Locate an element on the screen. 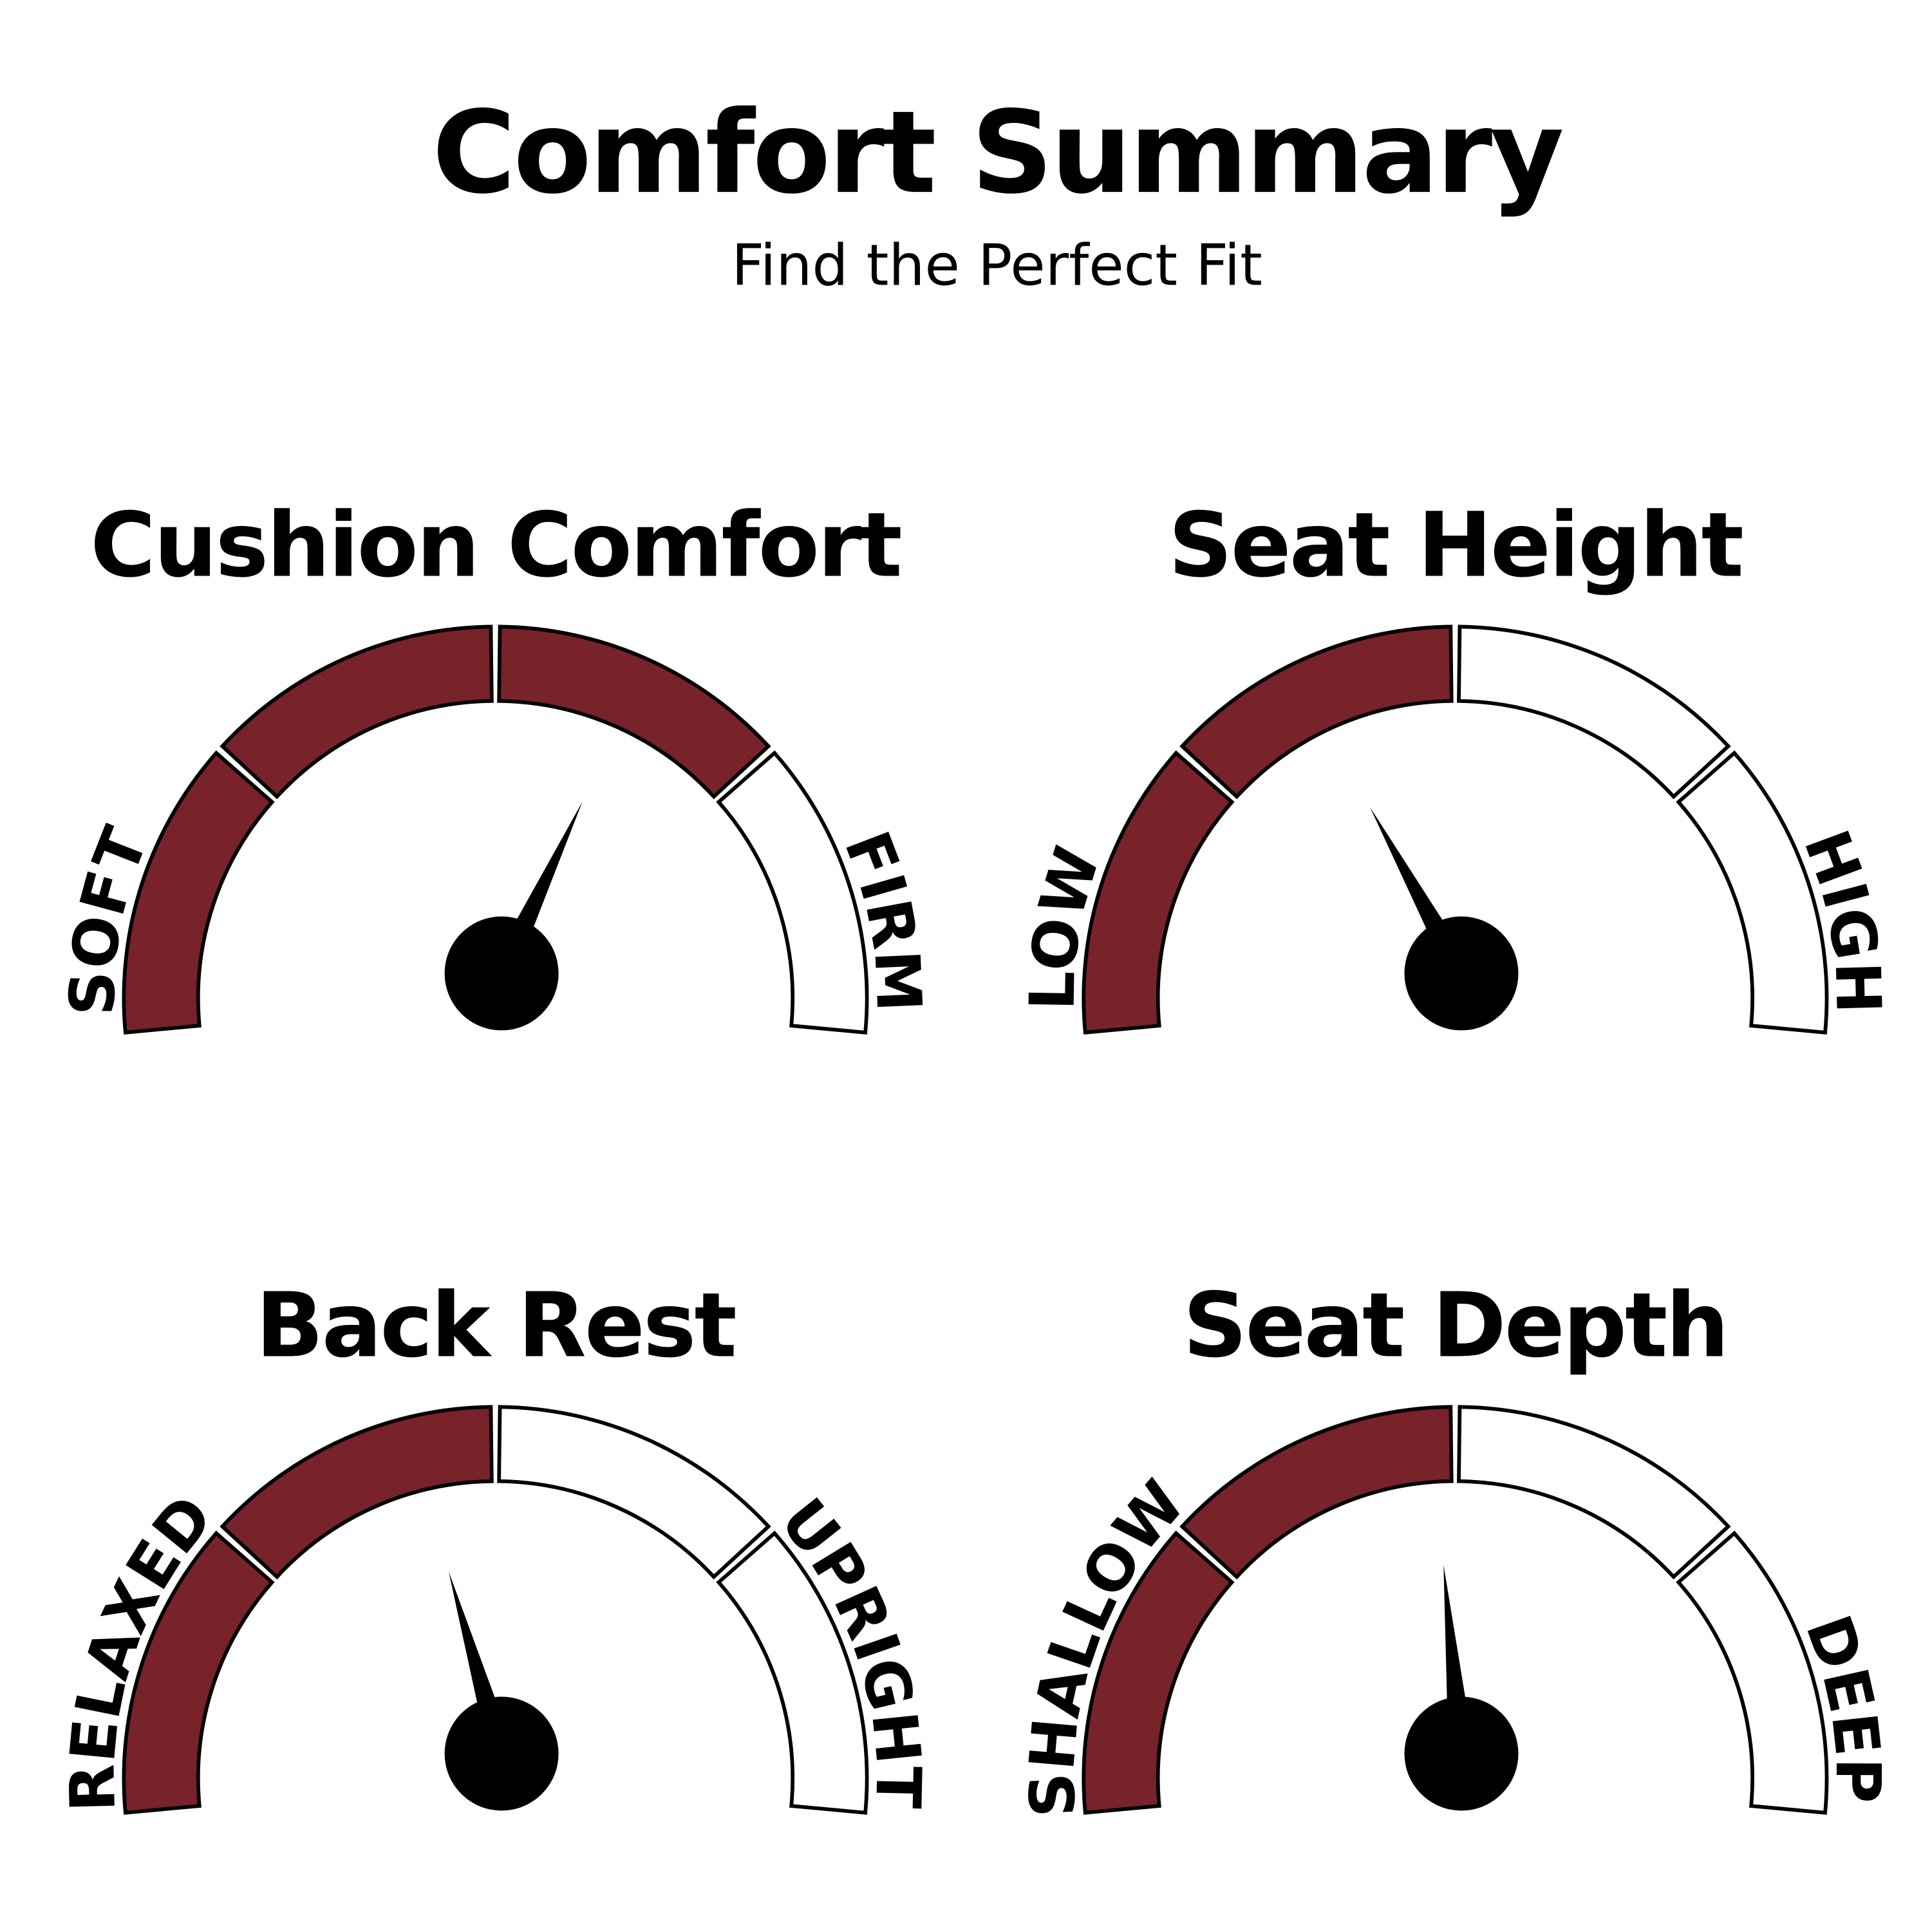 The image size is (1932, 1932). page-subtitle: Find the Perfect Fit is located at coordinates (997, 265).